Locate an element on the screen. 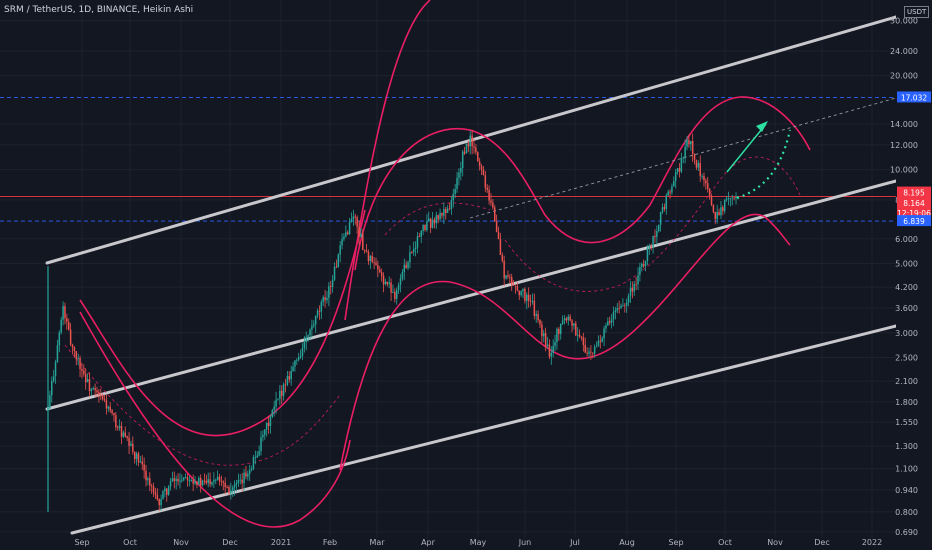 This screenshot has height=550, width=932. y-tick-label: 1.550 is located at coordinates (906, 422).